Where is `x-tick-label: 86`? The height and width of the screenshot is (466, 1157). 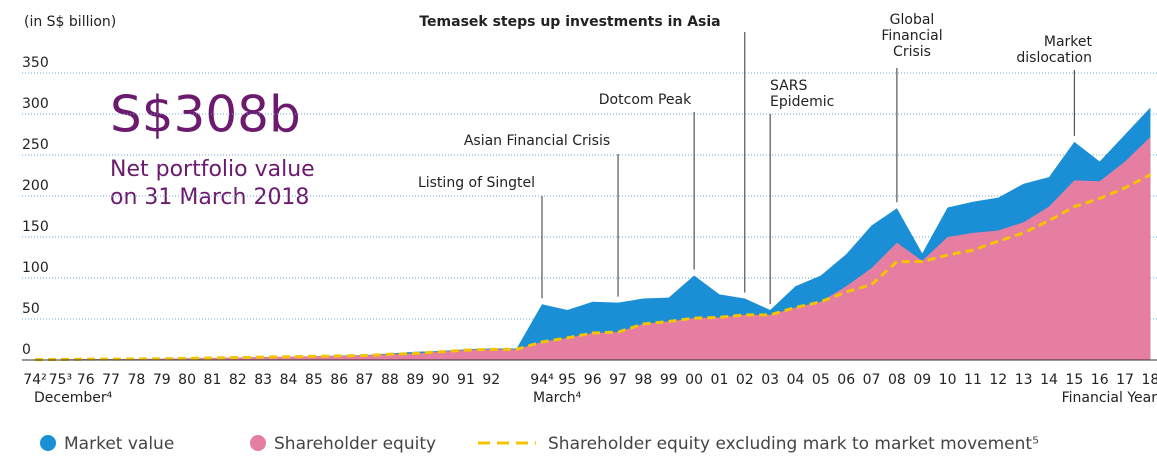
x-tick-label: 86 is located at coordinates (339, 380).